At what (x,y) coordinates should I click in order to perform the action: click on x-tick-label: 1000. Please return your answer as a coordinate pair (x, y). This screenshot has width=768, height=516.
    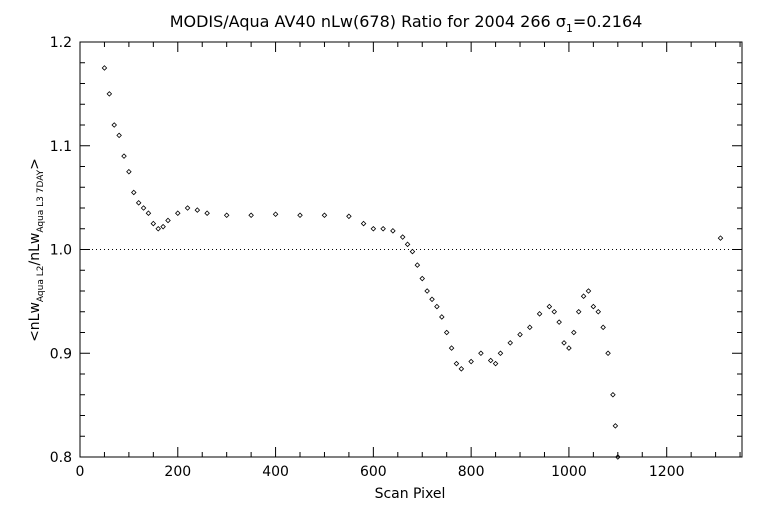
    Looking at the image, I should click on (569, 472).